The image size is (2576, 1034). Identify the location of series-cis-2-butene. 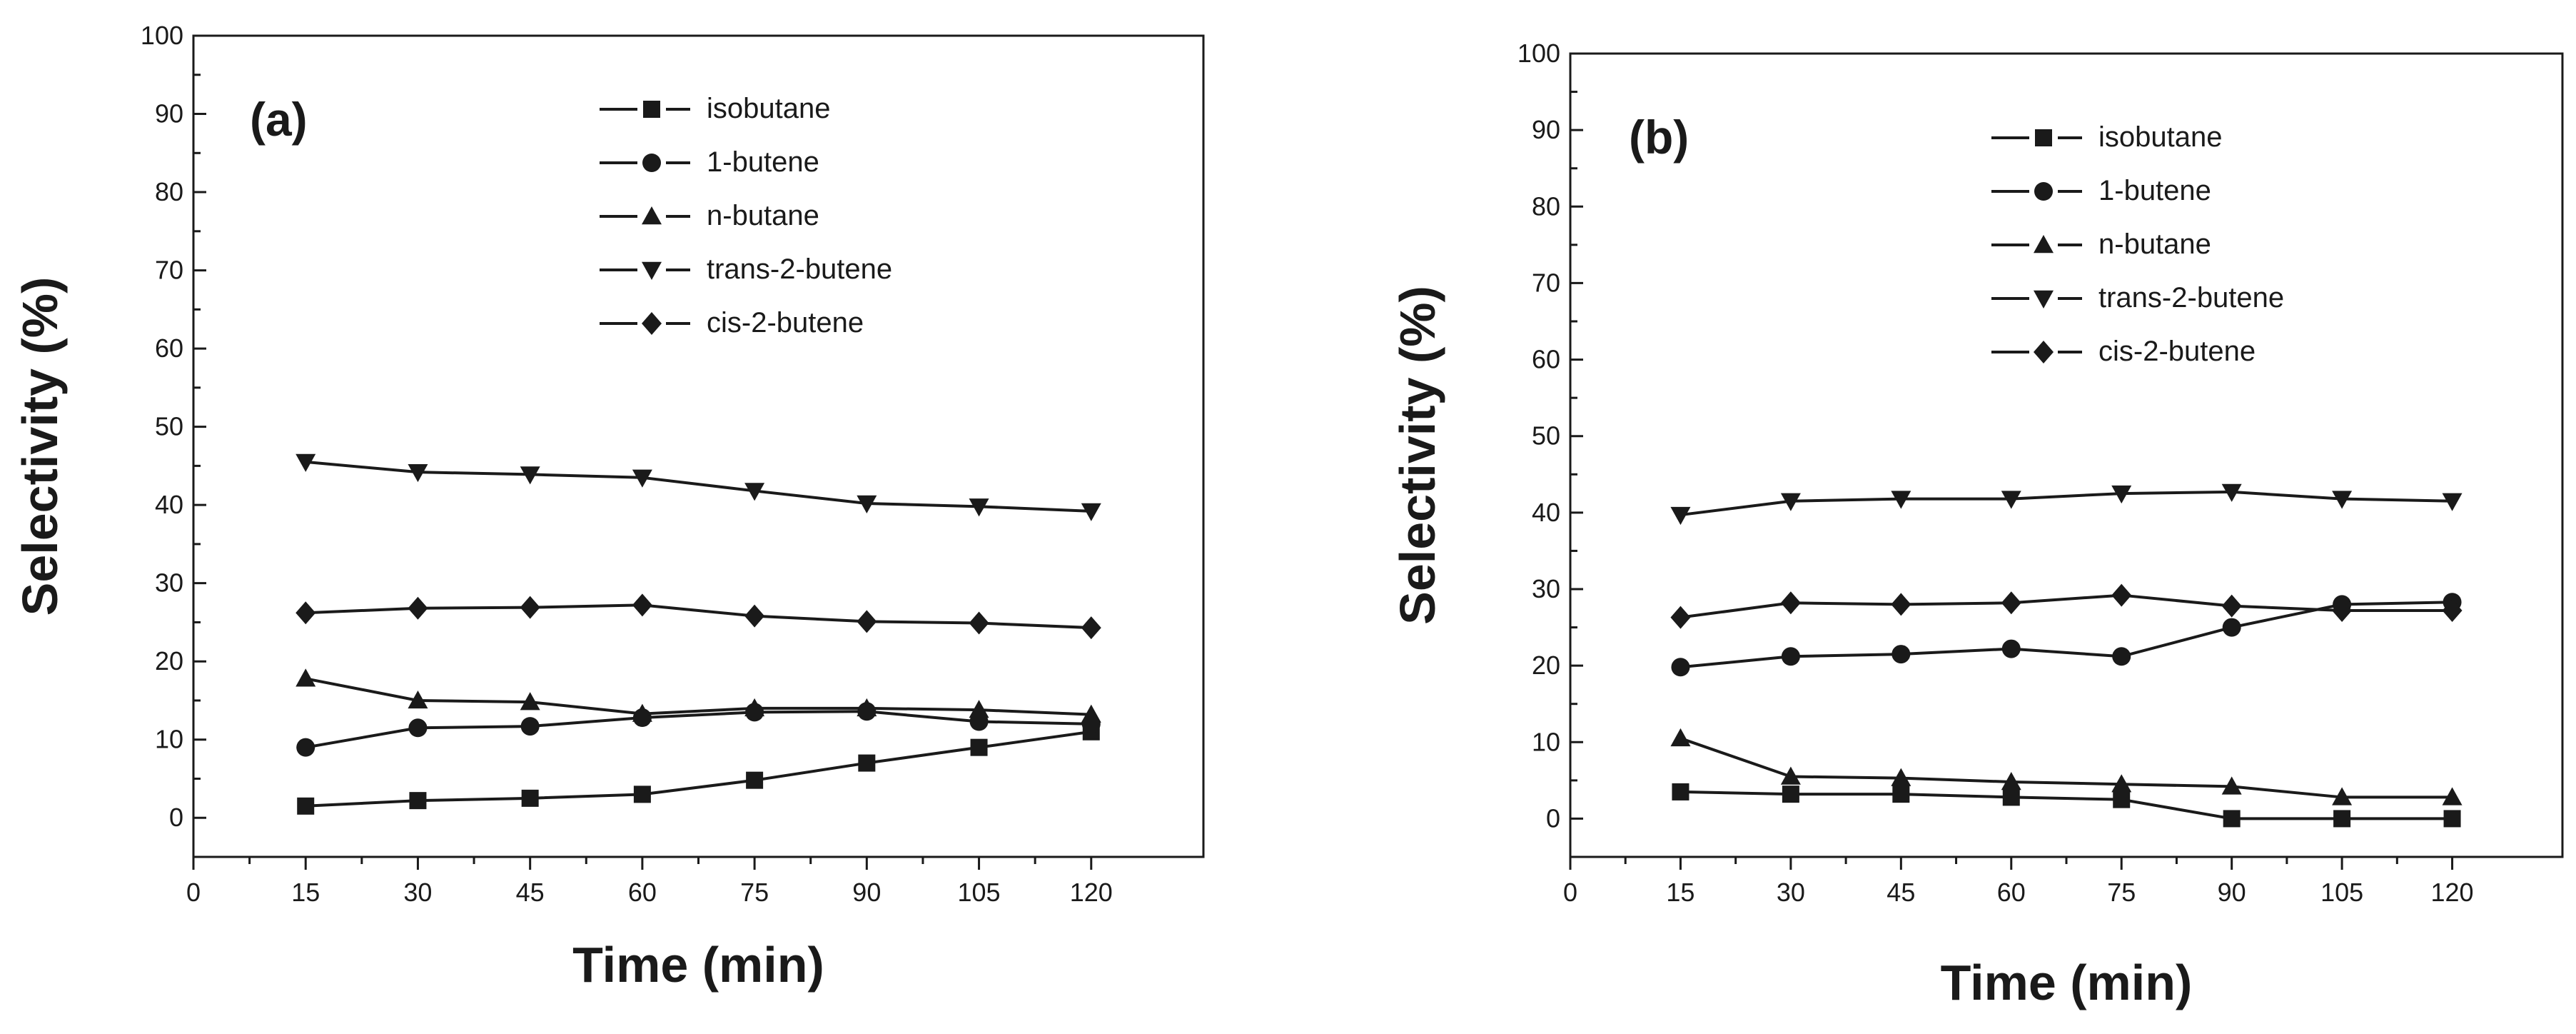
(2066, 606).